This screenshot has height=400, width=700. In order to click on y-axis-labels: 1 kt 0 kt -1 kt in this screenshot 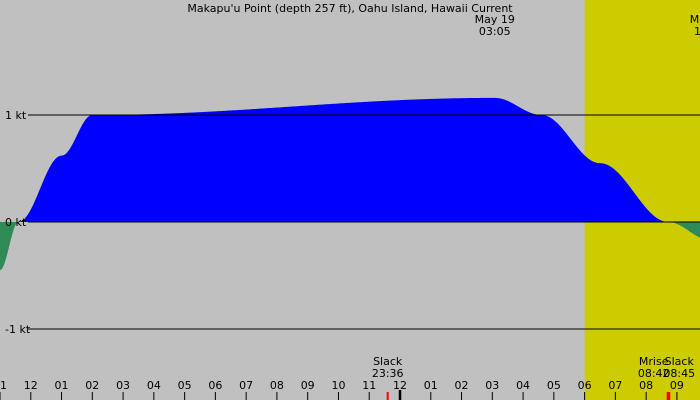, I will do `click(18, 222)`.